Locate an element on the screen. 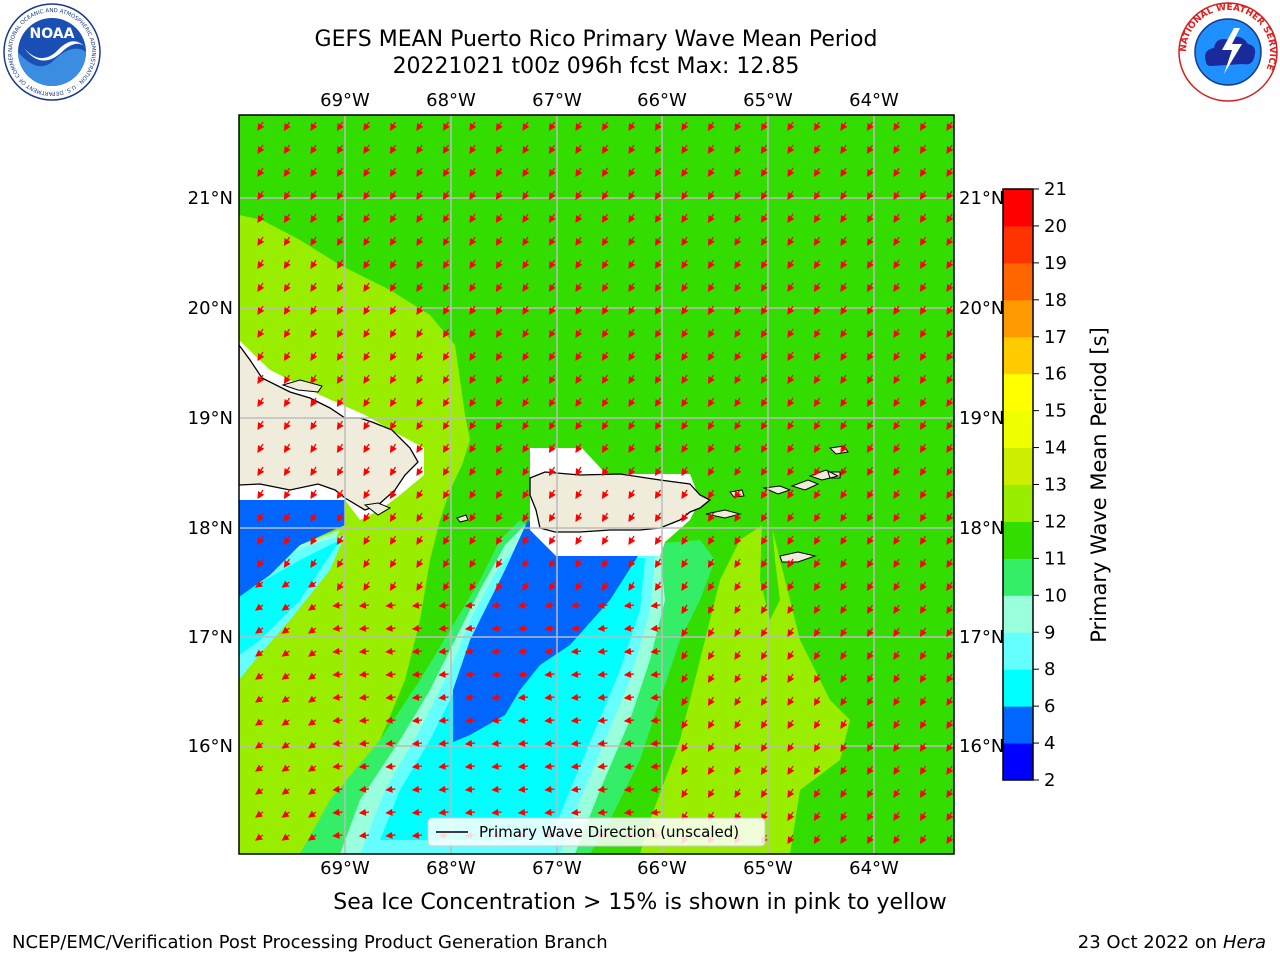 This screenshot has height=960, width=1280. colorbar-tick-label: 6 is located at coordinates (1049, 706).